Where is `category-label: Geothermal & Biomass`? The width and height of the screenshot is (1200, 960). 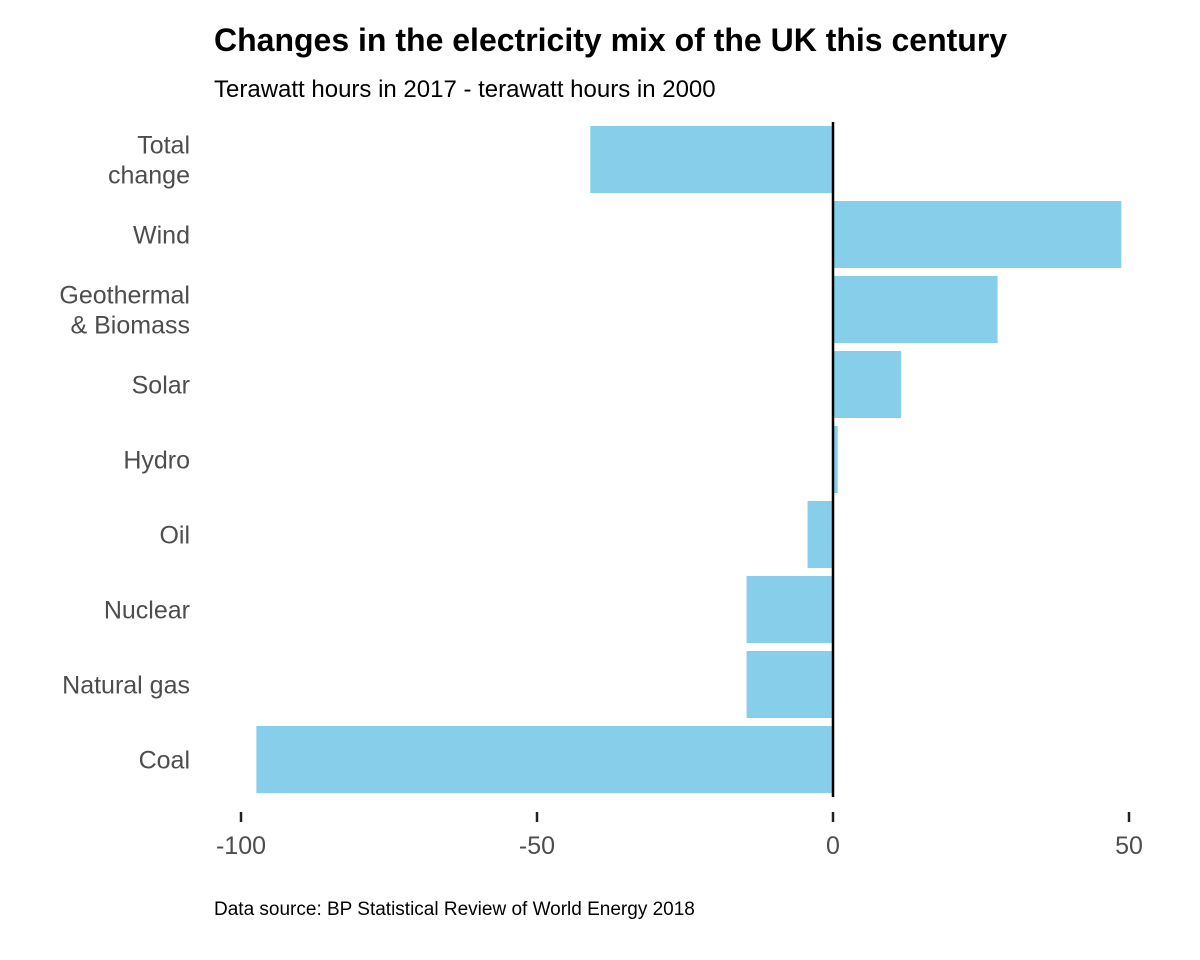 category-label: Geothermal & Biomass is located at coordinates (124, 311).